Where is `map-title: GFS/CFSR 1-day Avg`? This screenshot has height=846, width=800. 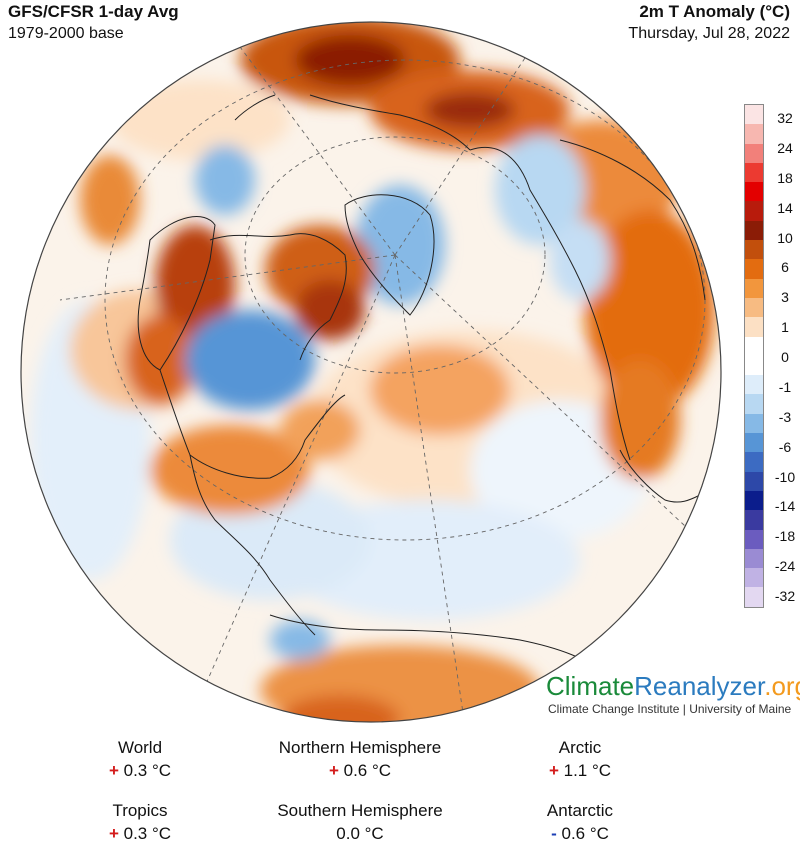 map-title: GFS/CFSR 1-day Avg is located at coordinates (93, 11).